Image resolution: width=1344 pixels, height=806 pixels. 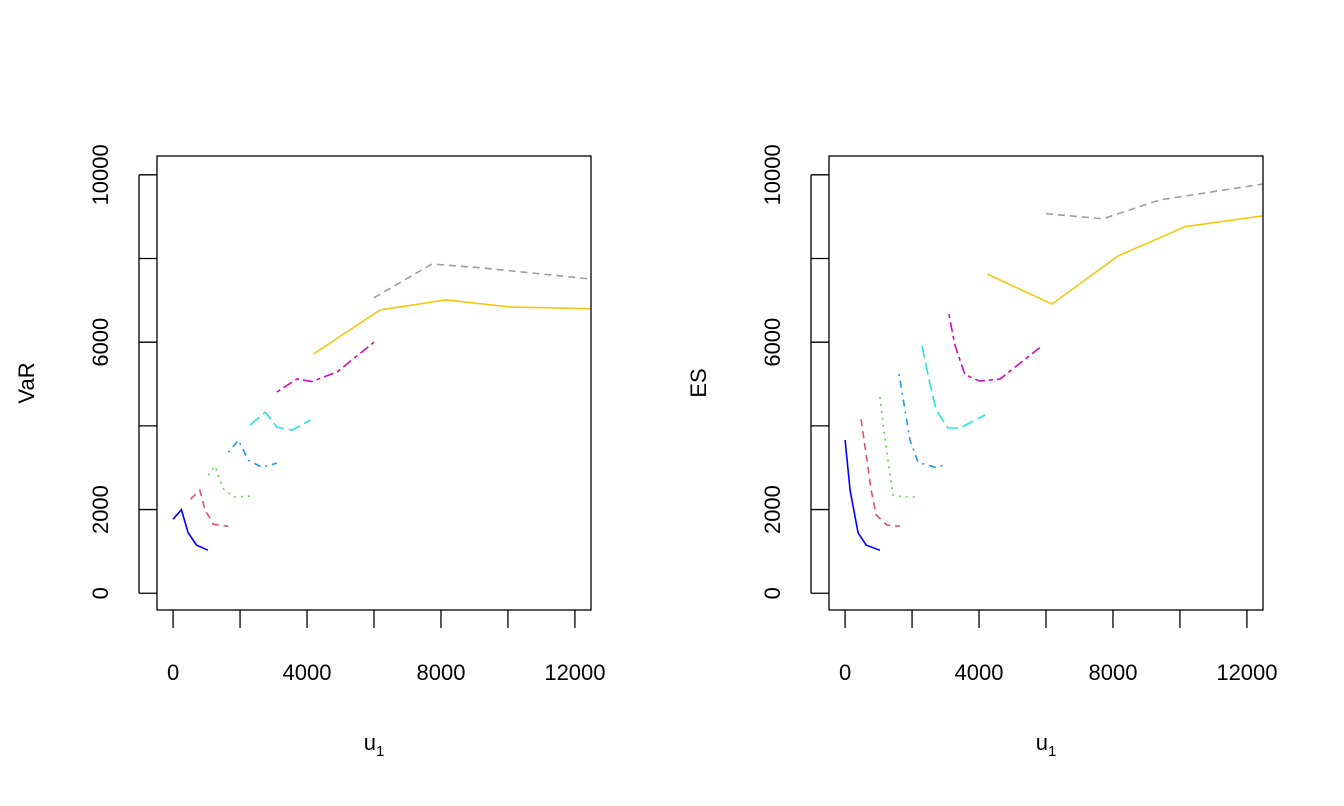 What do you see at coordinates (26, 382) in the screenshot?
I see `ylabel: VaR` at bounding box center [26, 382].